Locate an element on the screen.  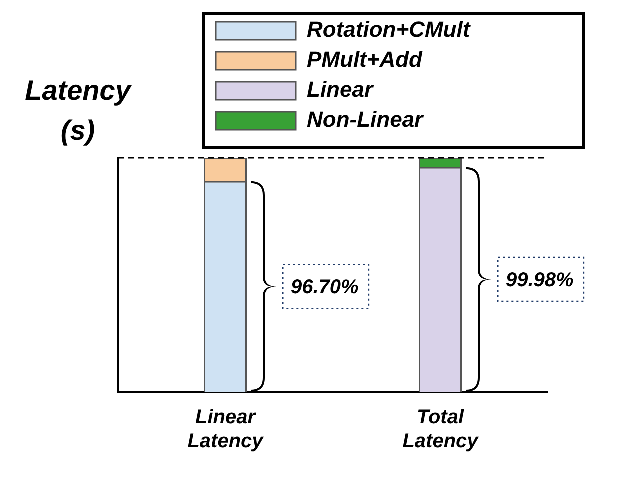
x-tick-label: Linear Latency is located at coordinates (226, 429).